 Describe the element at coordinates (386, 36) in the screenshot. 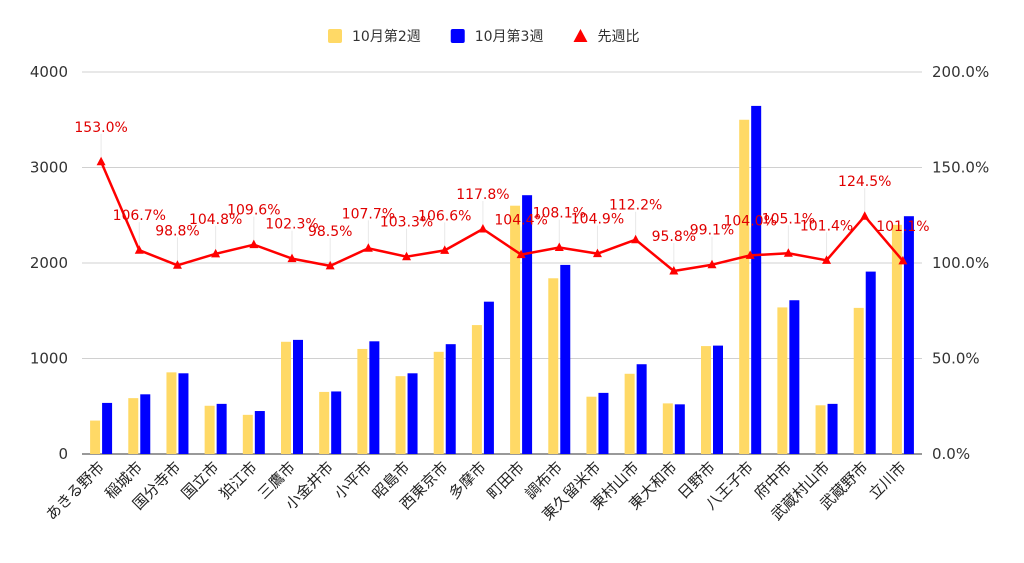

I see `legend-label: 10月第2週` at that location.